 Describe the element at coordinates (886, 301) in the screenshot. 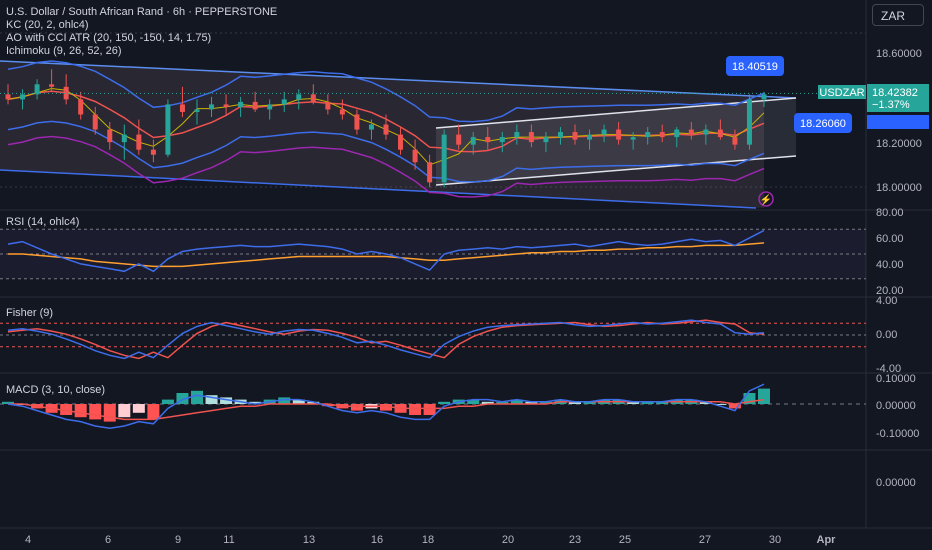

I see `fisher-tick-label: 4.00` at that location.